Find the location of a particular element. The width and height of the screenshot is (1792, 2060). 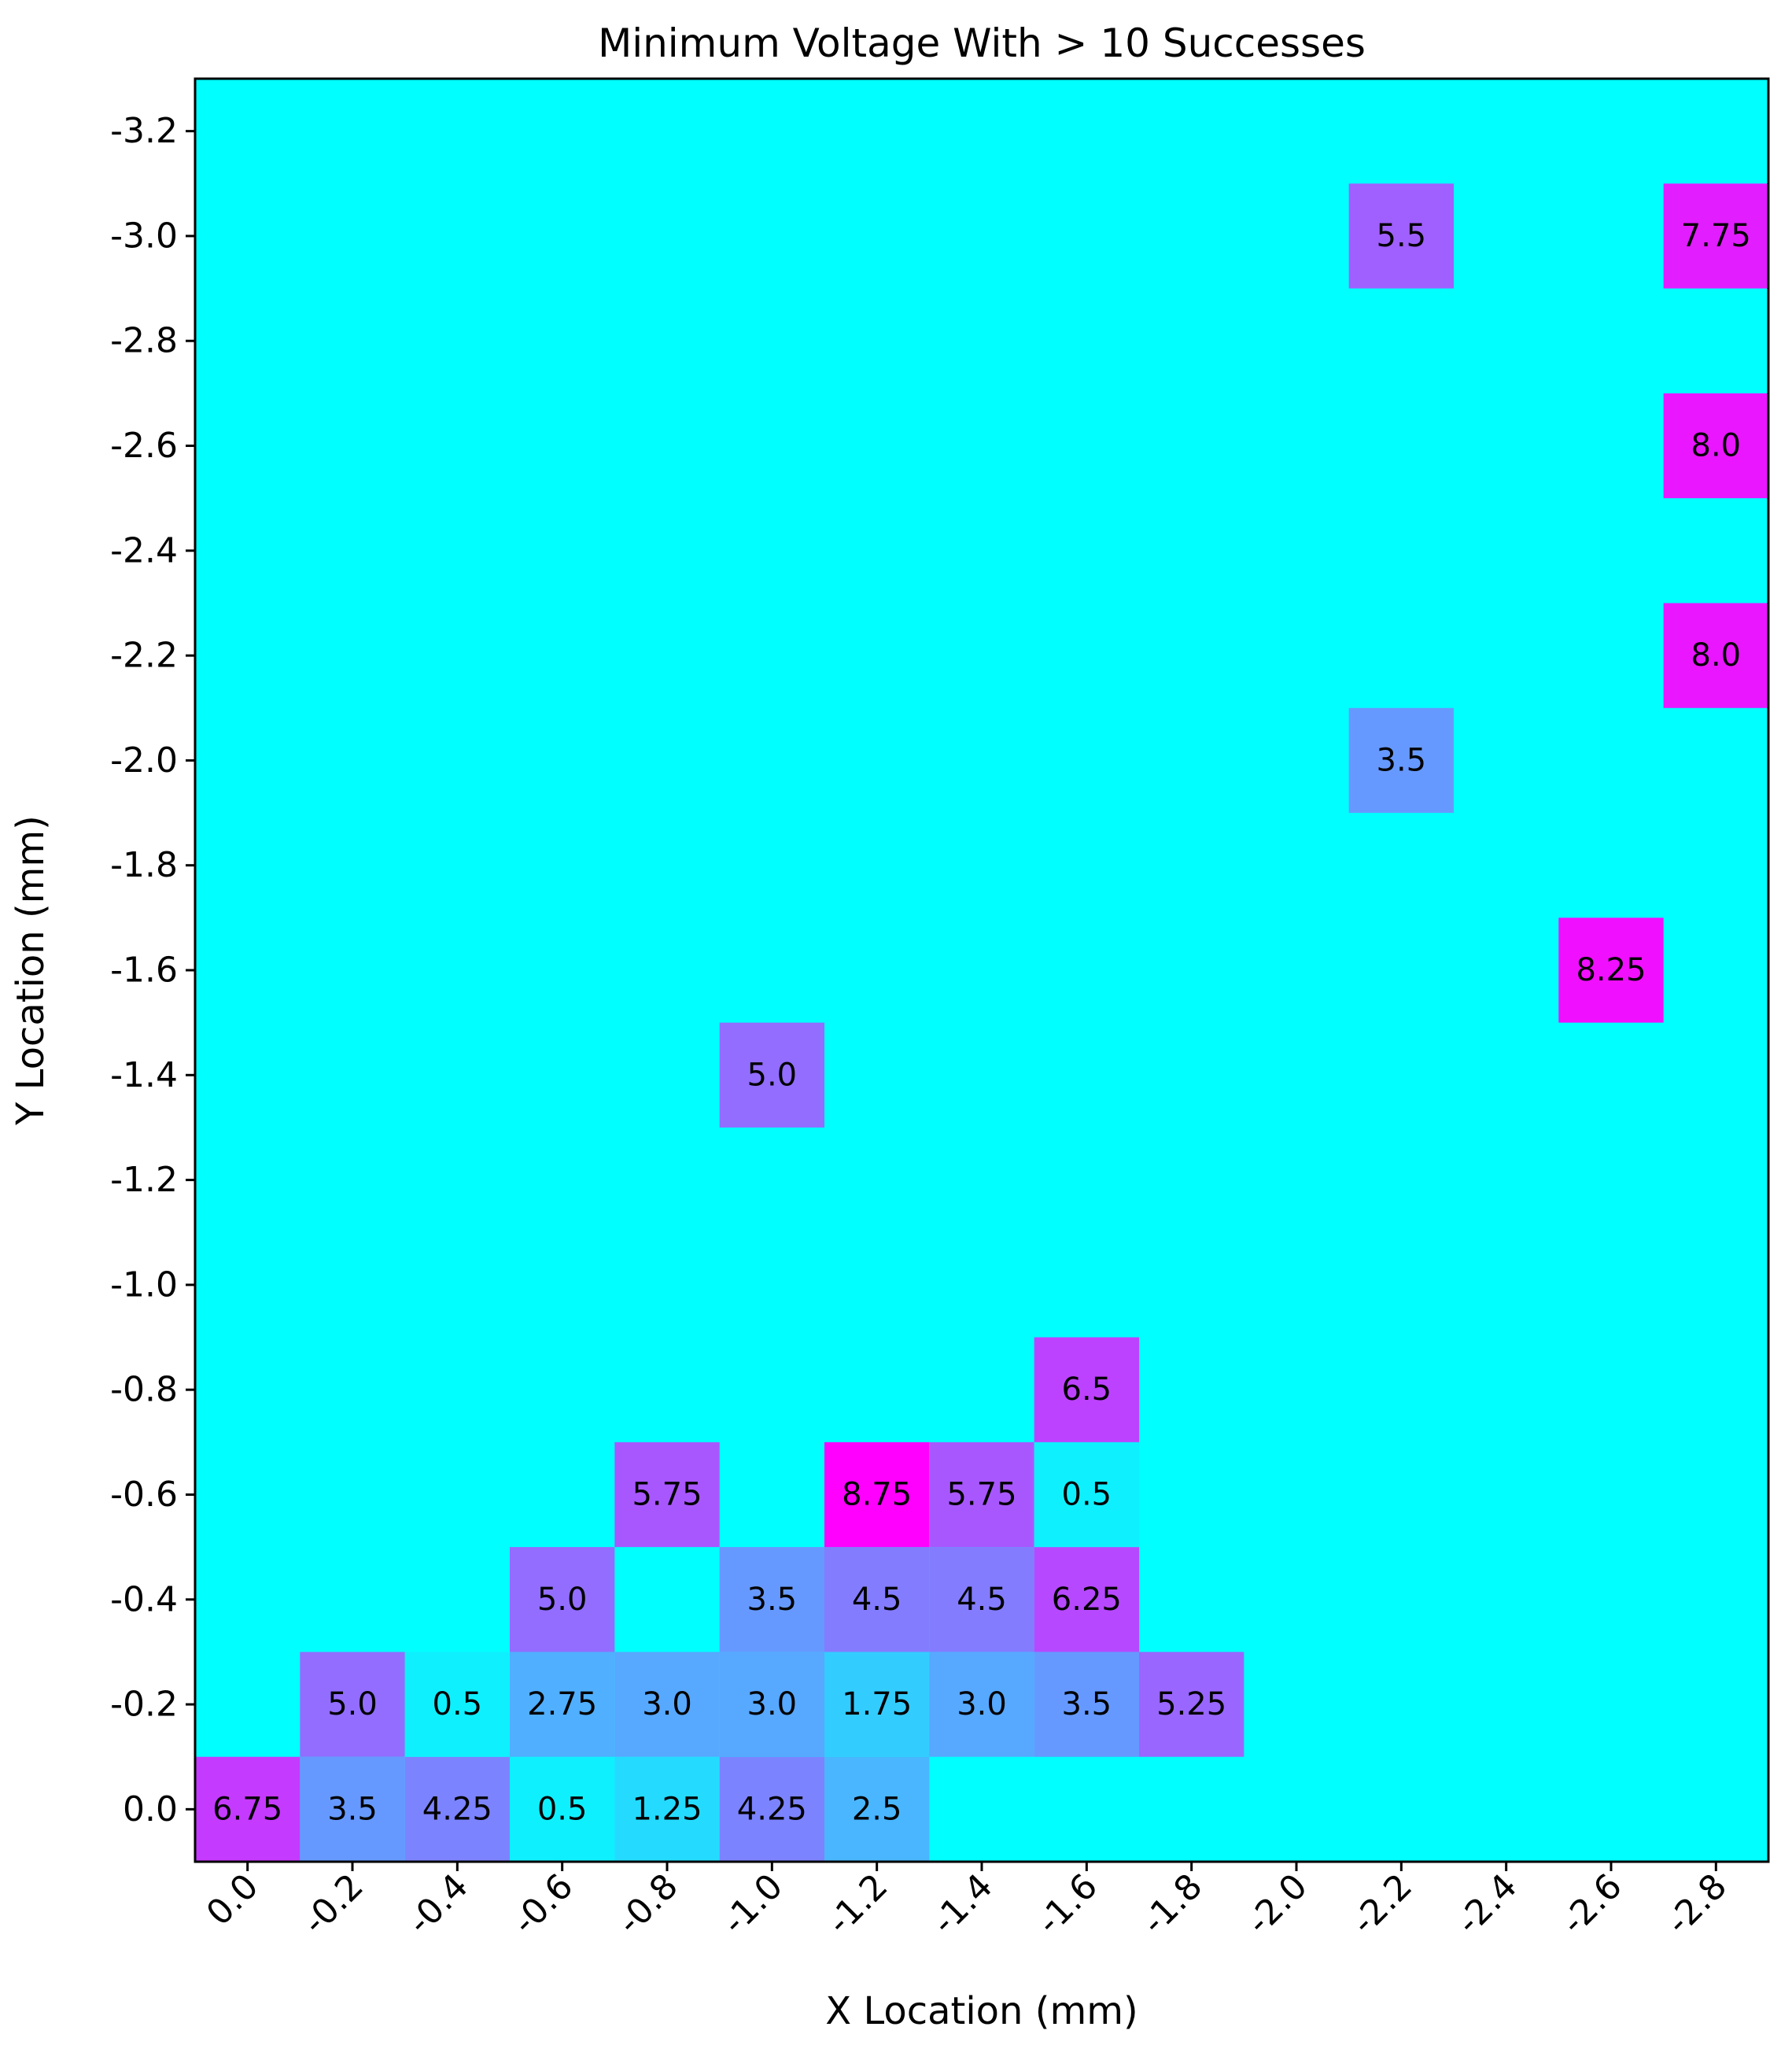

heatmap-cell-label: 2.75 is located at coordinates (562, 1704).